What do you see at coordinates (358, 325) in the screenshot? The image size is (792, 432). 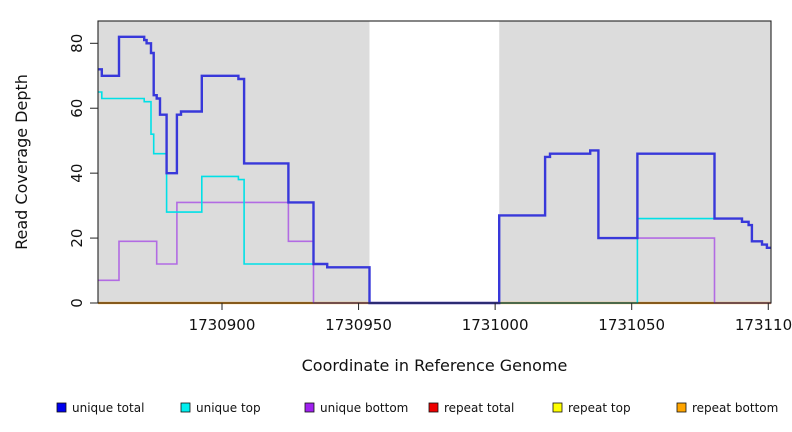 I see `x-tick-label: 1730950` at bounding box center [358, 325].